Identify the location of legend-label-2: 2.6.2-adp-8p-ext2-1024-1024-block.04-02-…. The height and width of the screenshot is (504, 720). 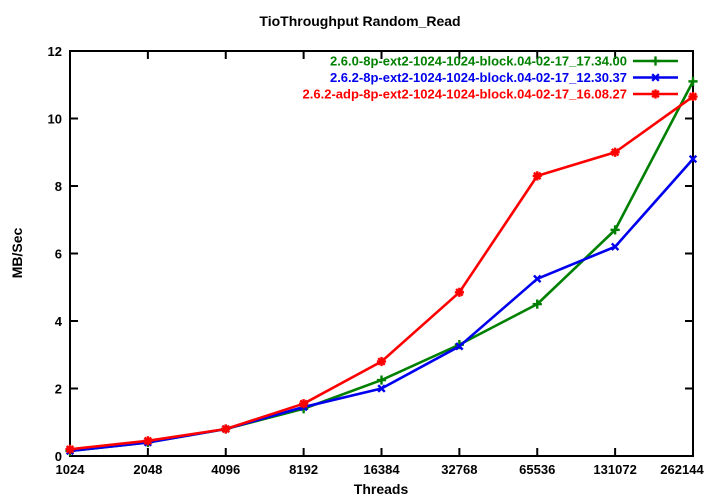
(465, 94).